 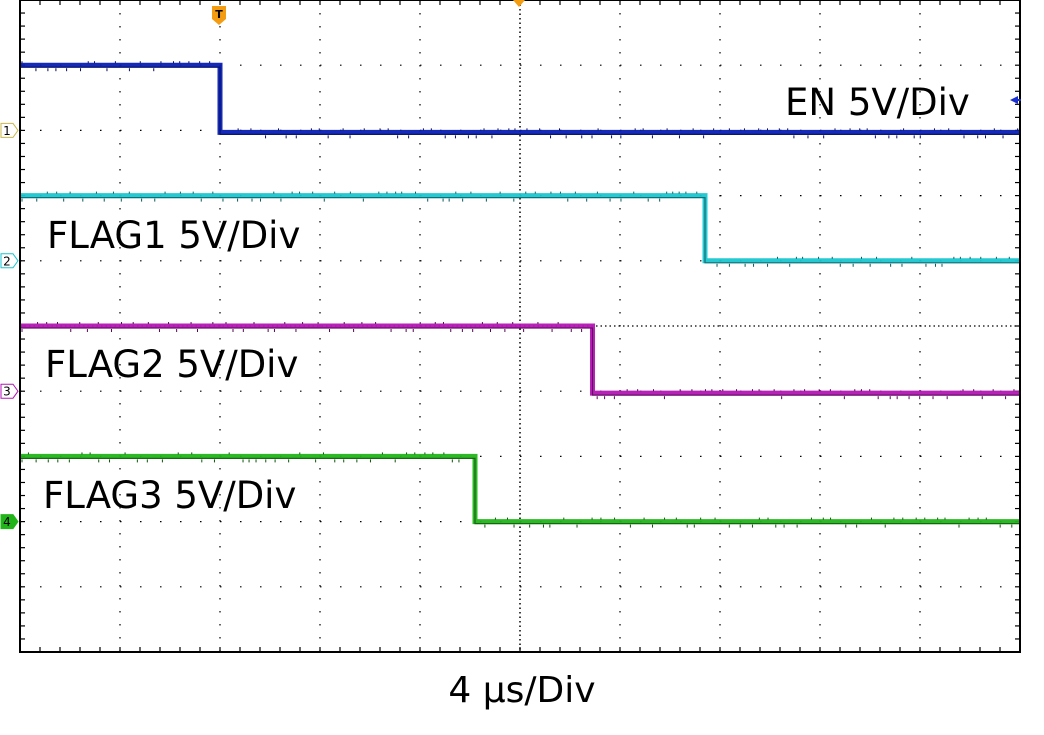 I want to click on horizontal-position-marker-icon, so click(x=519, y=3).